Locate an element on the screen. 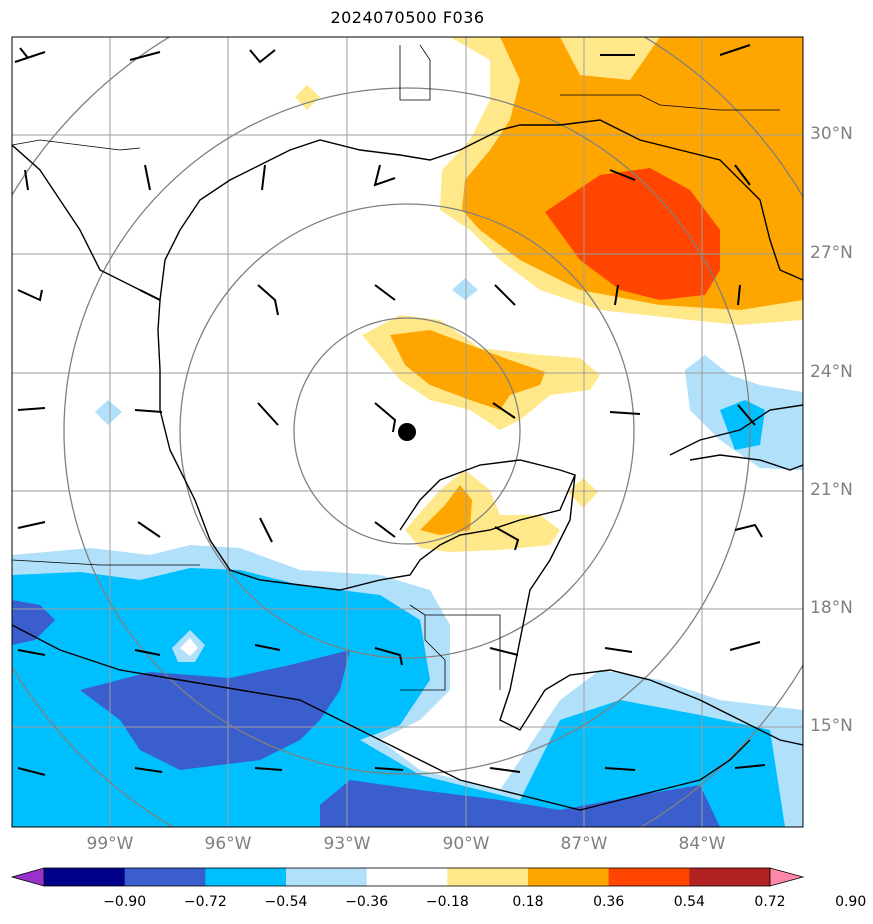  shade-red-orange-ne is located at coordinates (632, 234).